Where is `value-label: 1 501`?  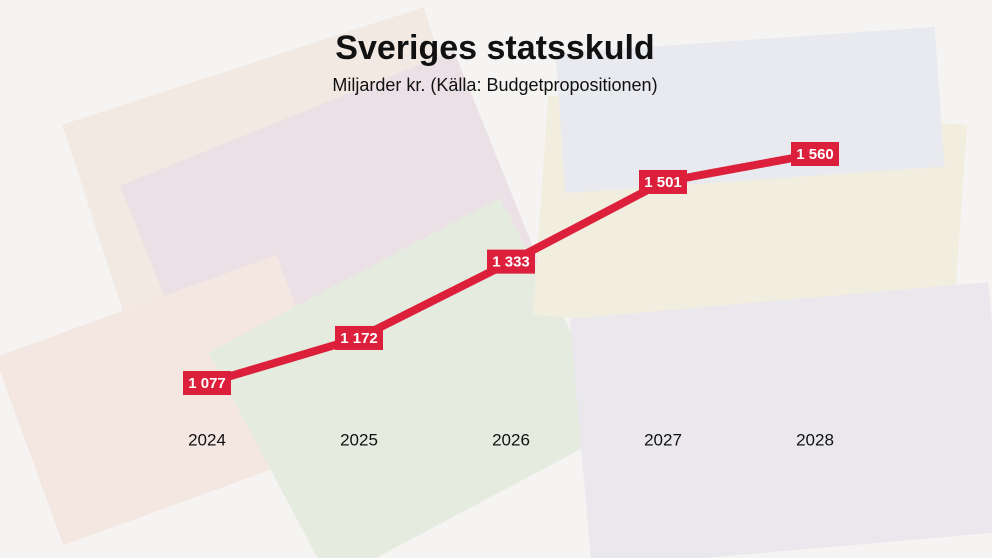
value-label: 1 501 is located at coordinates (663, 182).